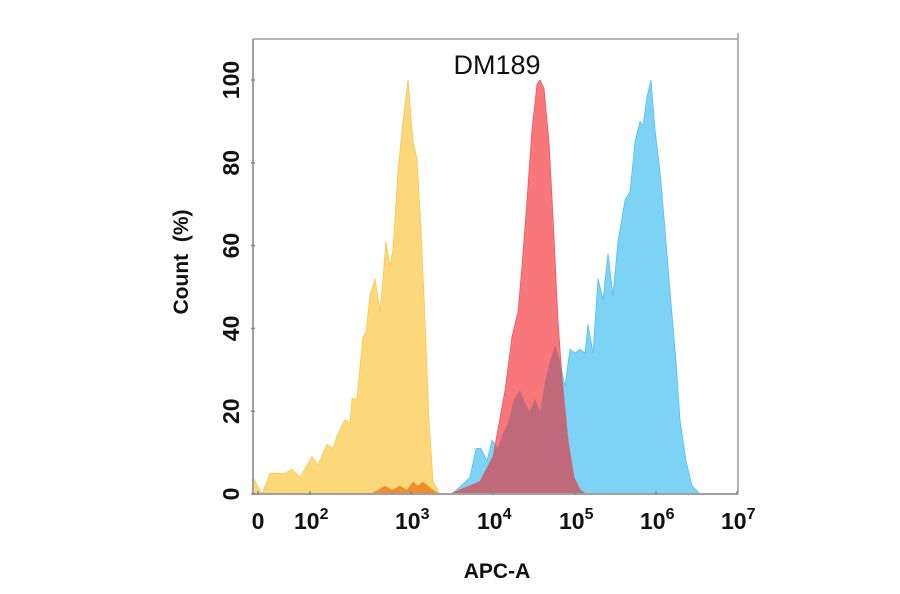  What do you see at coordinates (181, 262) in the screenshot?
I see `y-axis-title: Count (%)` at bounding box center [181, 262].